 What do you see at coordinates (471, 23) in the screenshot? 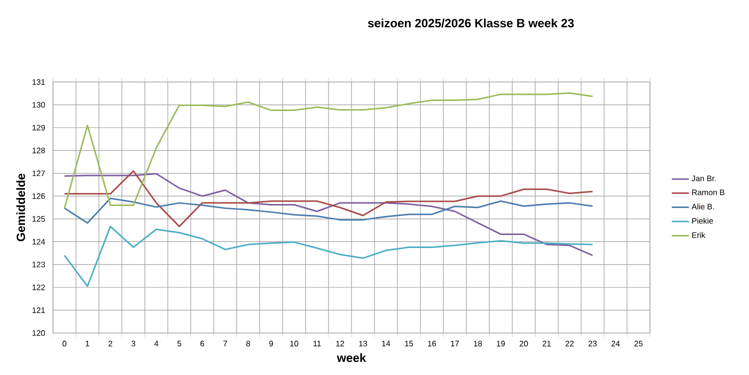
I see `chart-title: seizoen 2025/2026 Klasse B week 23` at bounding box center [471, 23].